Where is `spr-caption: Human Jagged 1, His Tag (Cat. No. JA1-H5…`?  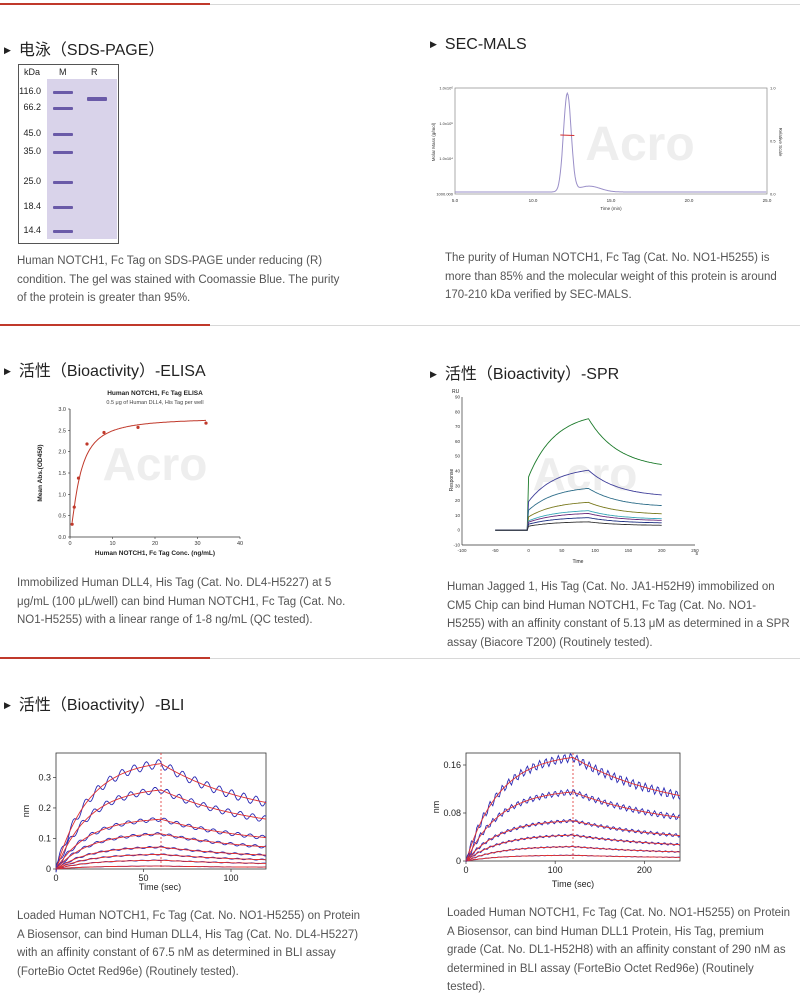 spr-caption: Human Jagged 1, His Tag (Cat. No. JA1-H5… is located at coordinates (618, 615).